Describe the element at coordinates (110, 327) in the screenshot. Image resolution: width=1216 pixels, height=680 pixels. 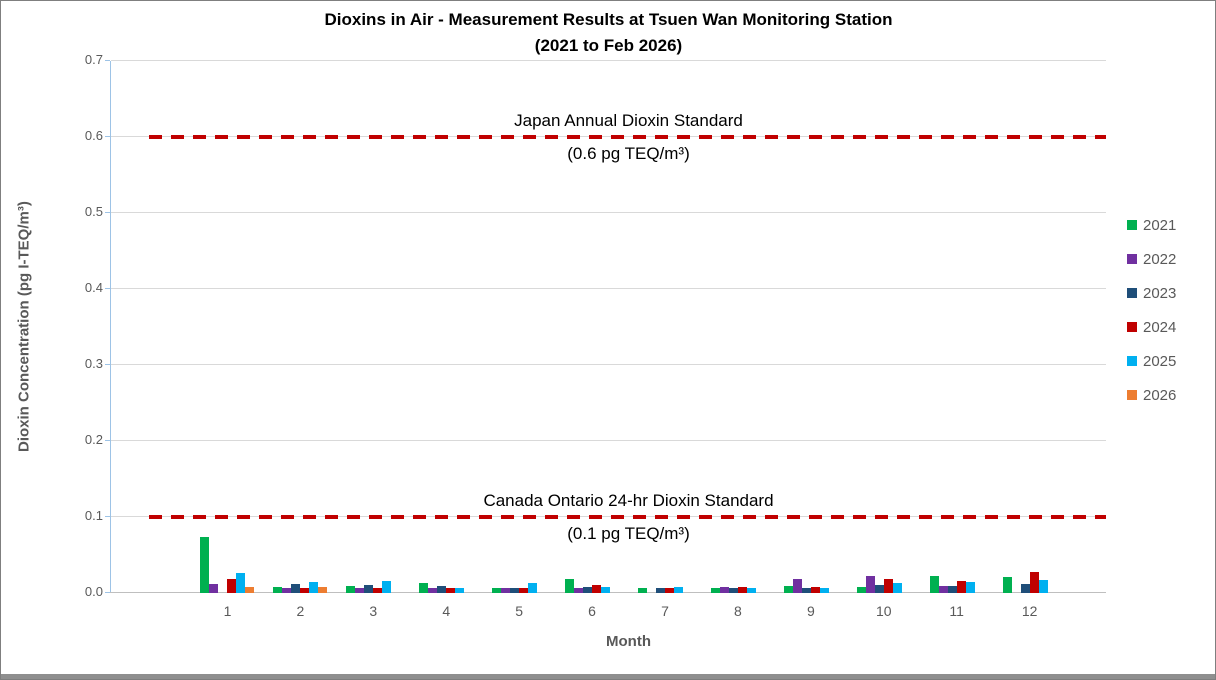
I see `y-axis-line` at that location.